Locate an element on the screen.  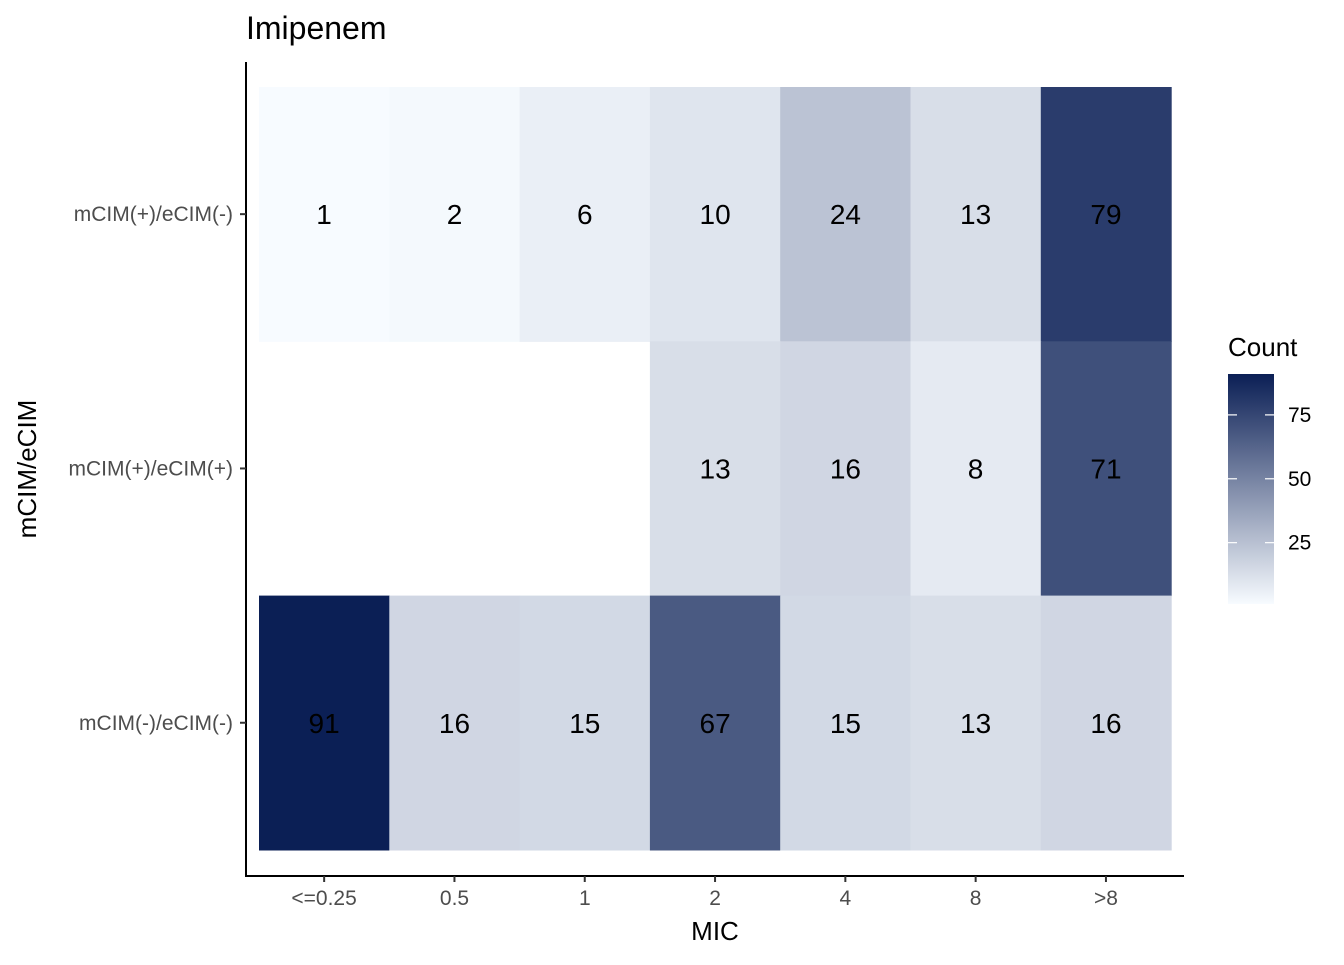
y-tick-label: mCIM(-)/eCIM(-) is located at coordinates (156, 723).